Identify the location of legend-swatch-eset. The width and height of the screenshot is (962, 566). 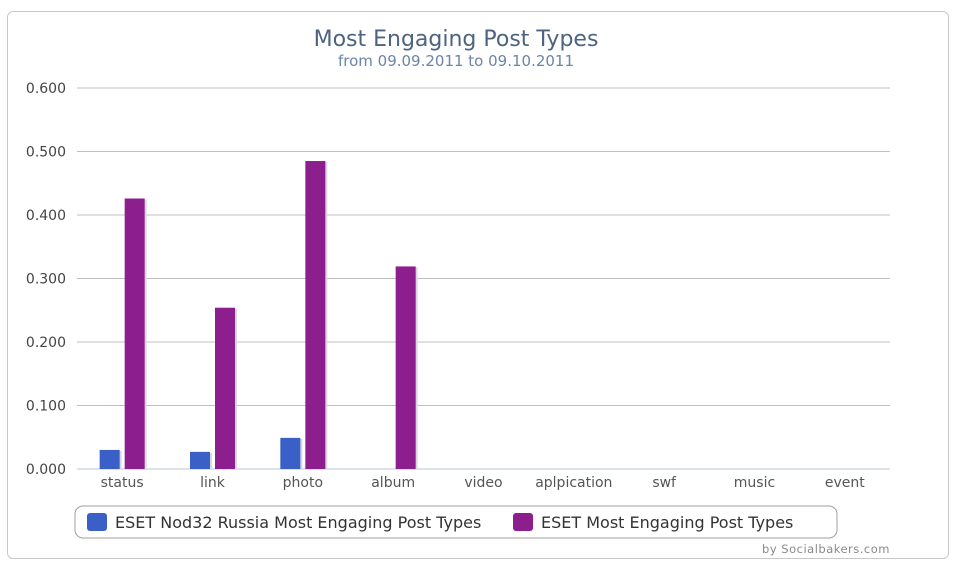
(523, 522).